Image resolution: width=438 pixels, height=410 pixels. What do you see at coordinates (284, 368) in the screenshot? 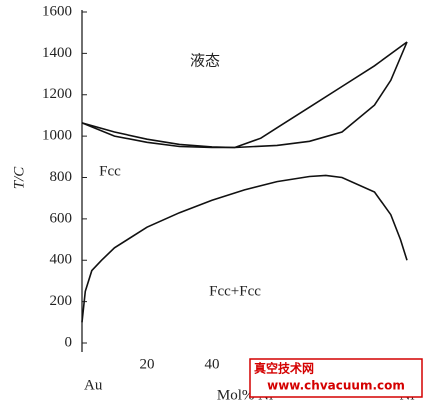
I see `watermark: 真空技术网` at bounding box center [284, 368].